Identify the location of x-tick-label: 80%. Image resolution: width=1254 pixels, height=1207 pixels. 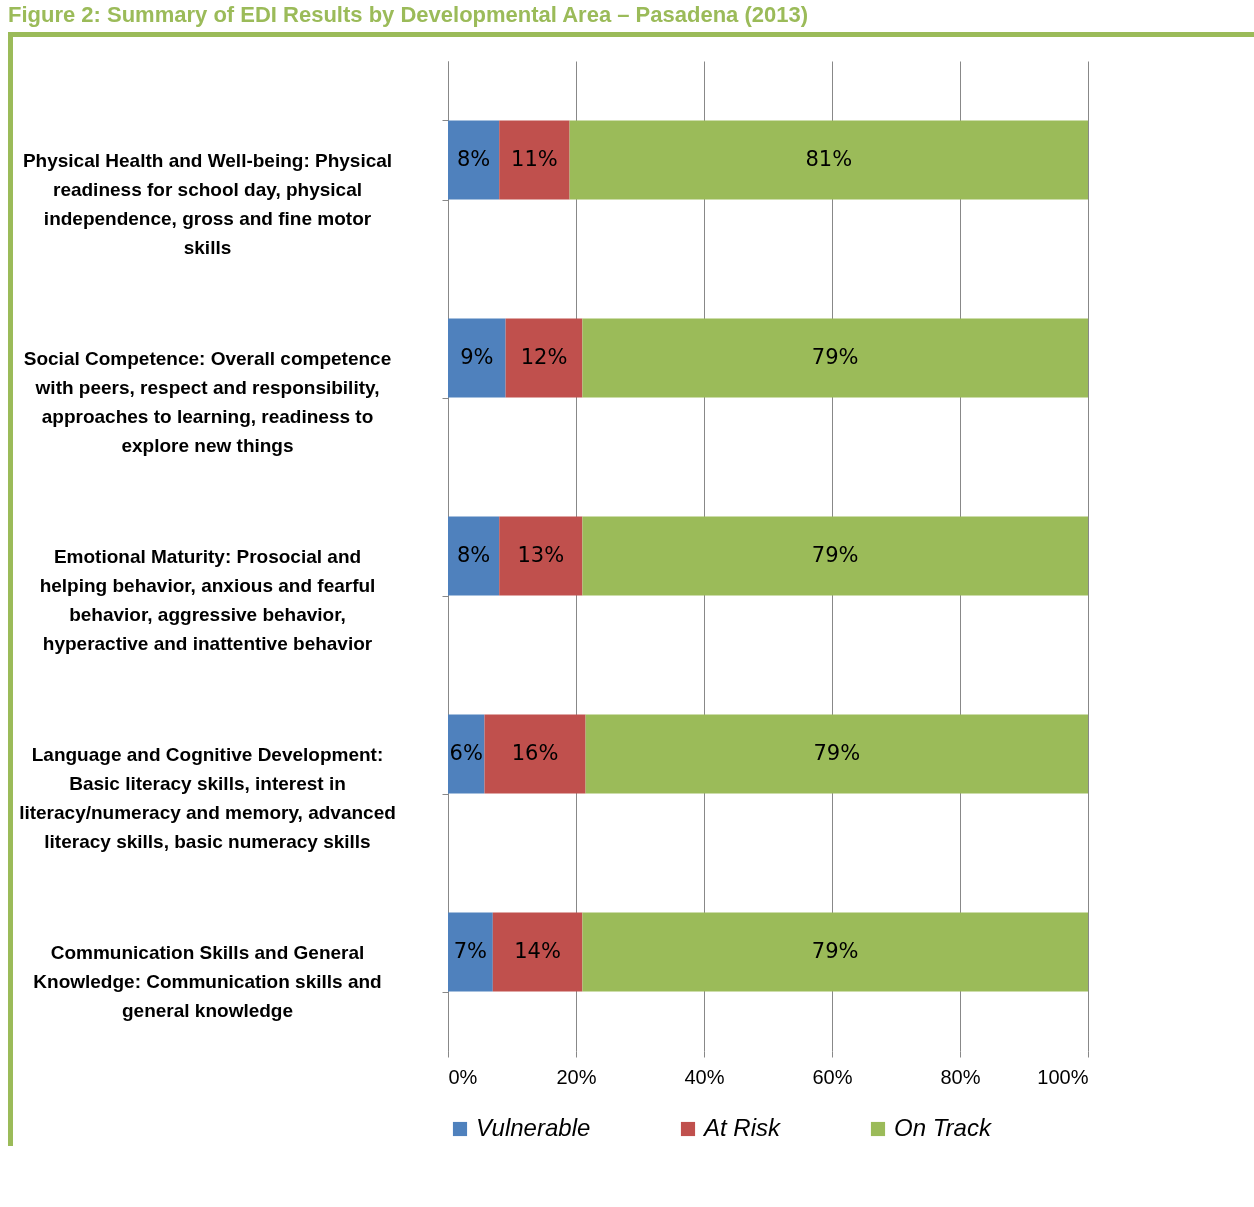
(960, 1076).